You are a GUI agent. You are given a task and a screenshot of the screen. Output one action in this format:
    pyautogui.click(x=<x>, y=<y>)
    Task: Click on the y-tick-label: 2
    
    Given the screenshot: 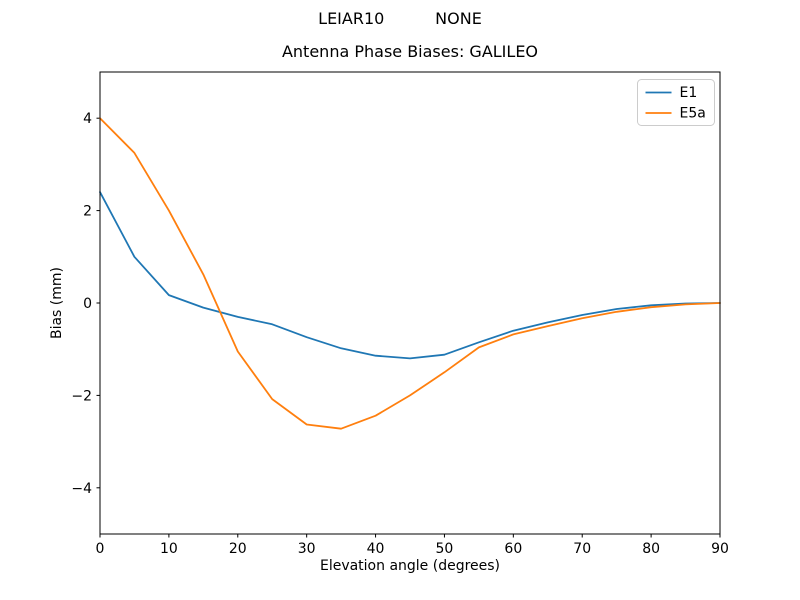 What is the action you would take?
    pyautogui.click(x=87, y=212)
    